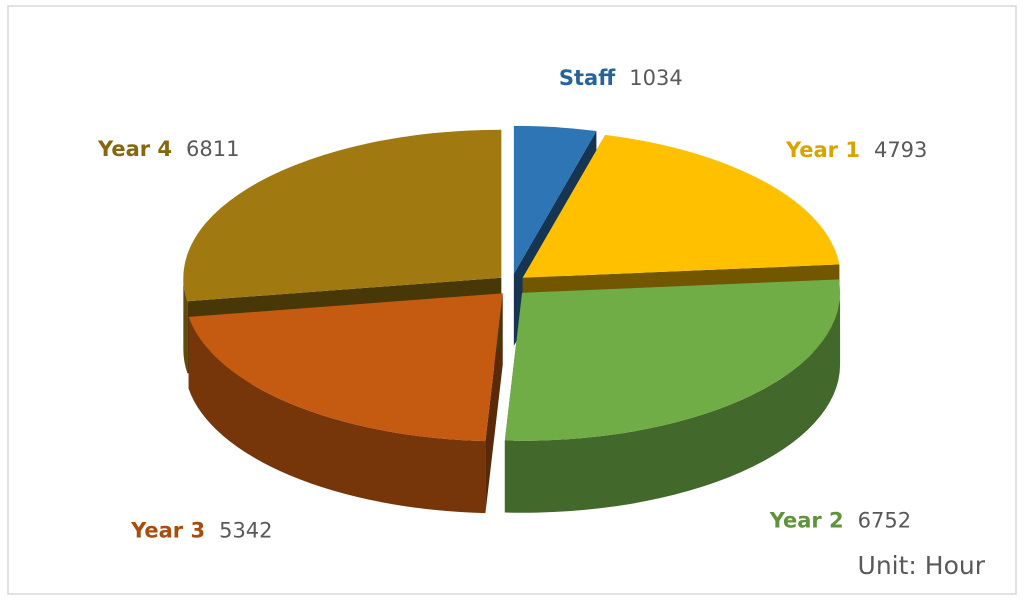 This screenshot has height=602, width=1024. I want to click on data-label: Year 2 6752, so click(840, 520).